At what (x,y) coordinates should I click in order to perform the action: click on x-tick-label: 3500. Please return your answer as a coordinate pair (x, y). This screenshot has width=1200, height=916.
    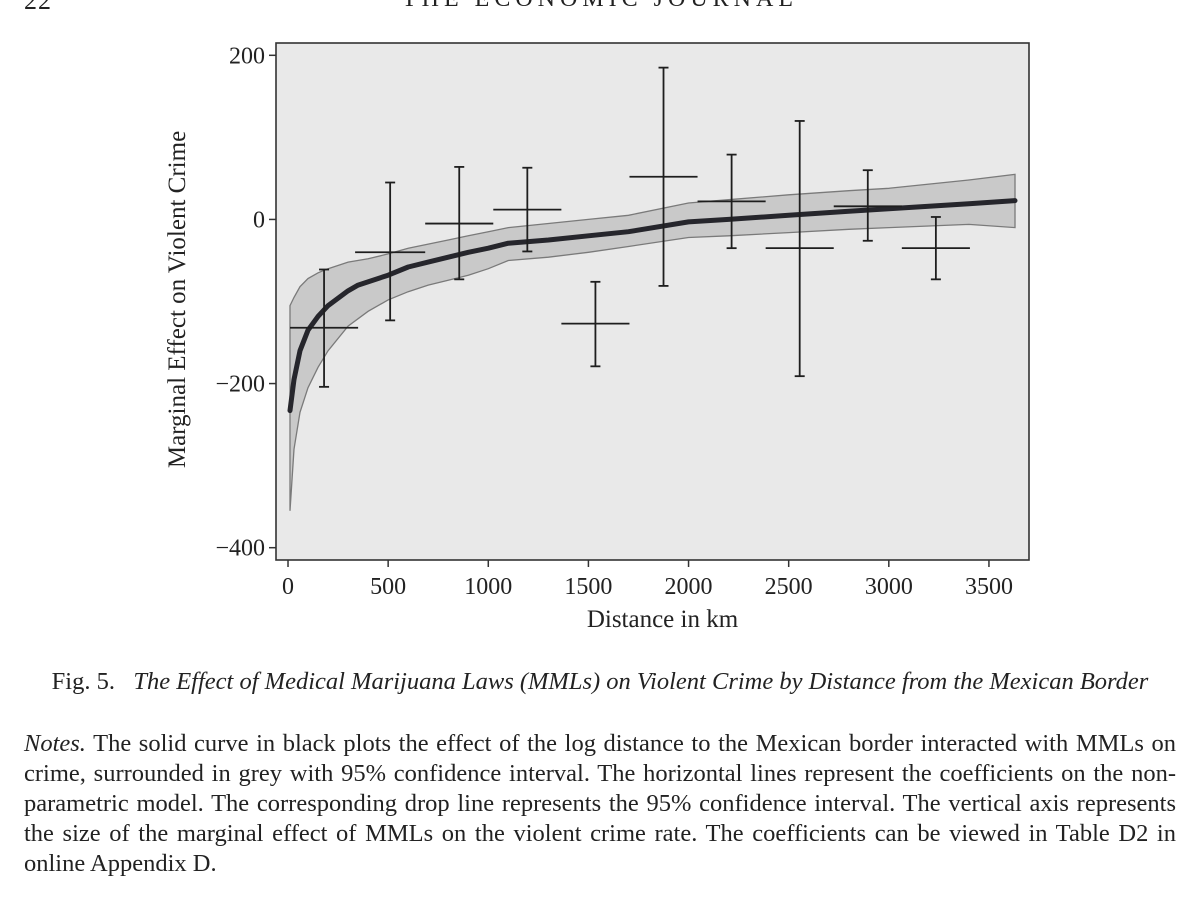
    Looking at the image, I should click on (989, 587).